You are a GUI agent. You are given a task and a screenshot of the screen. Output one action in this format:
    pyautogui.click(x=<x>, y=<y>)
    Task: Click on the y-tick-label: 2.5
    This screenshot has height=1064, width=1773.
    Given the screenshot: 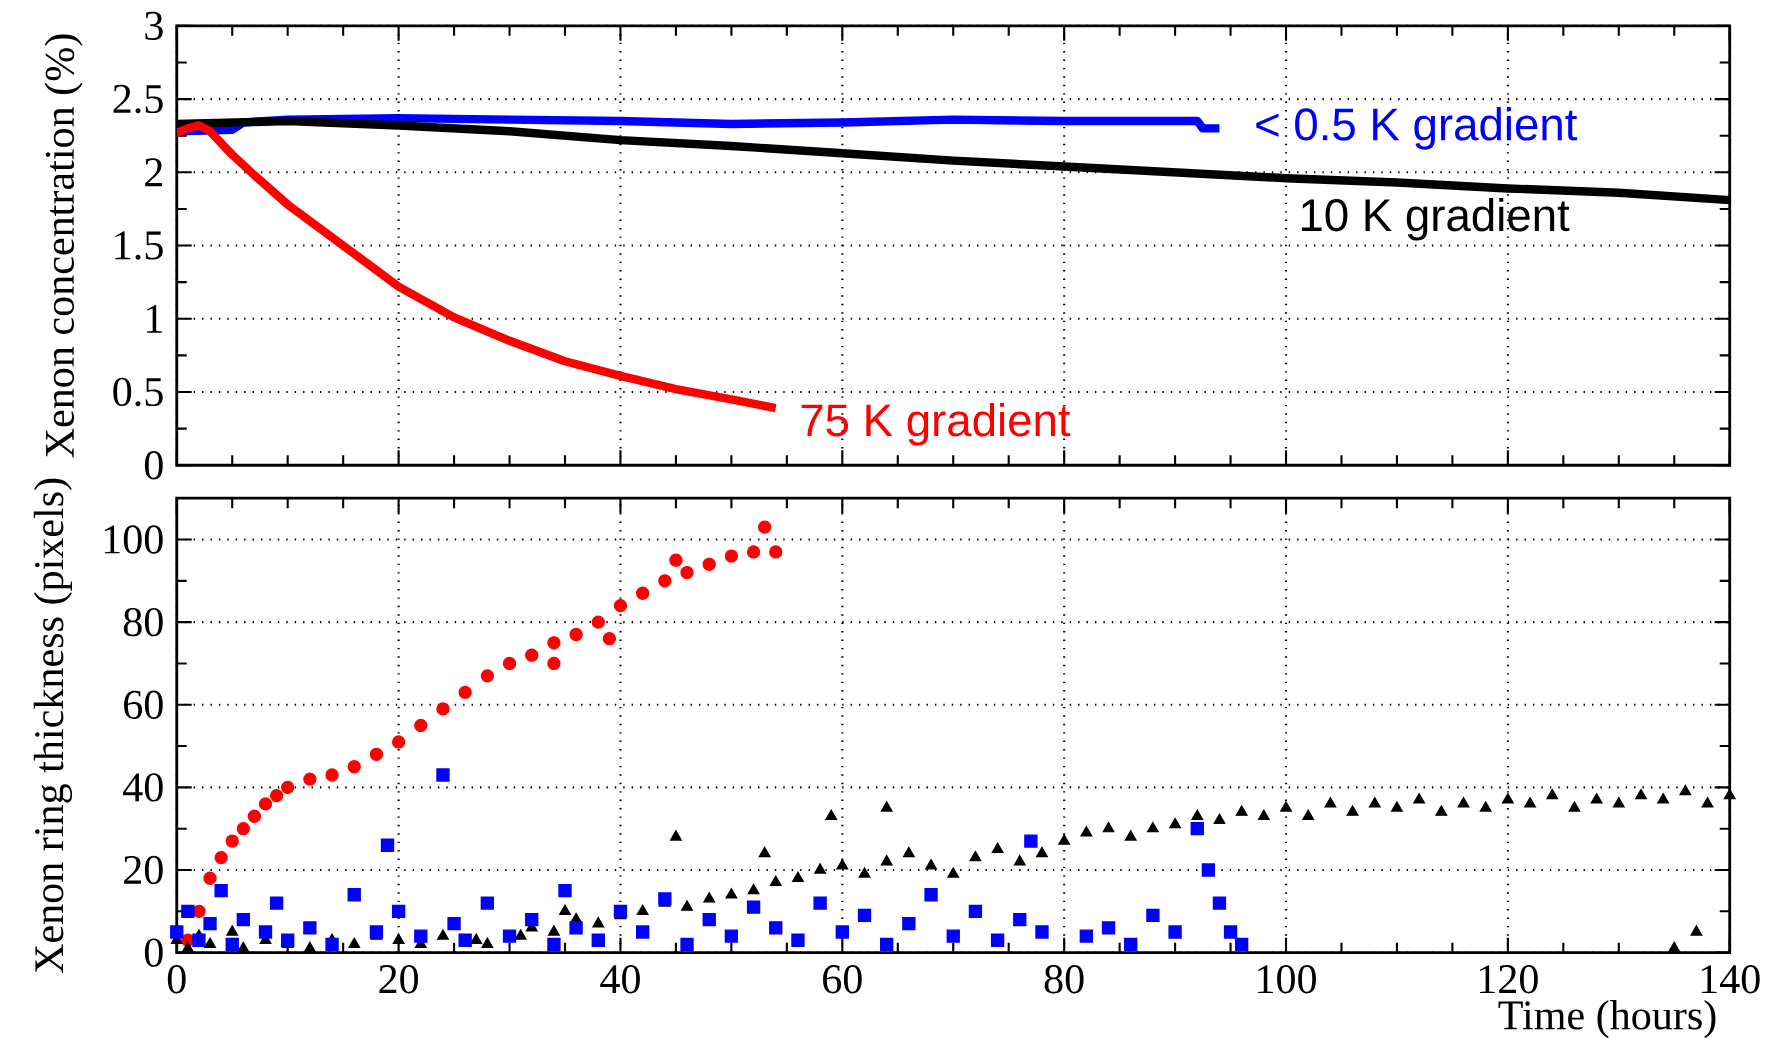 What is the action you would take?
    pyautogui.click(x=138, y=99)
    